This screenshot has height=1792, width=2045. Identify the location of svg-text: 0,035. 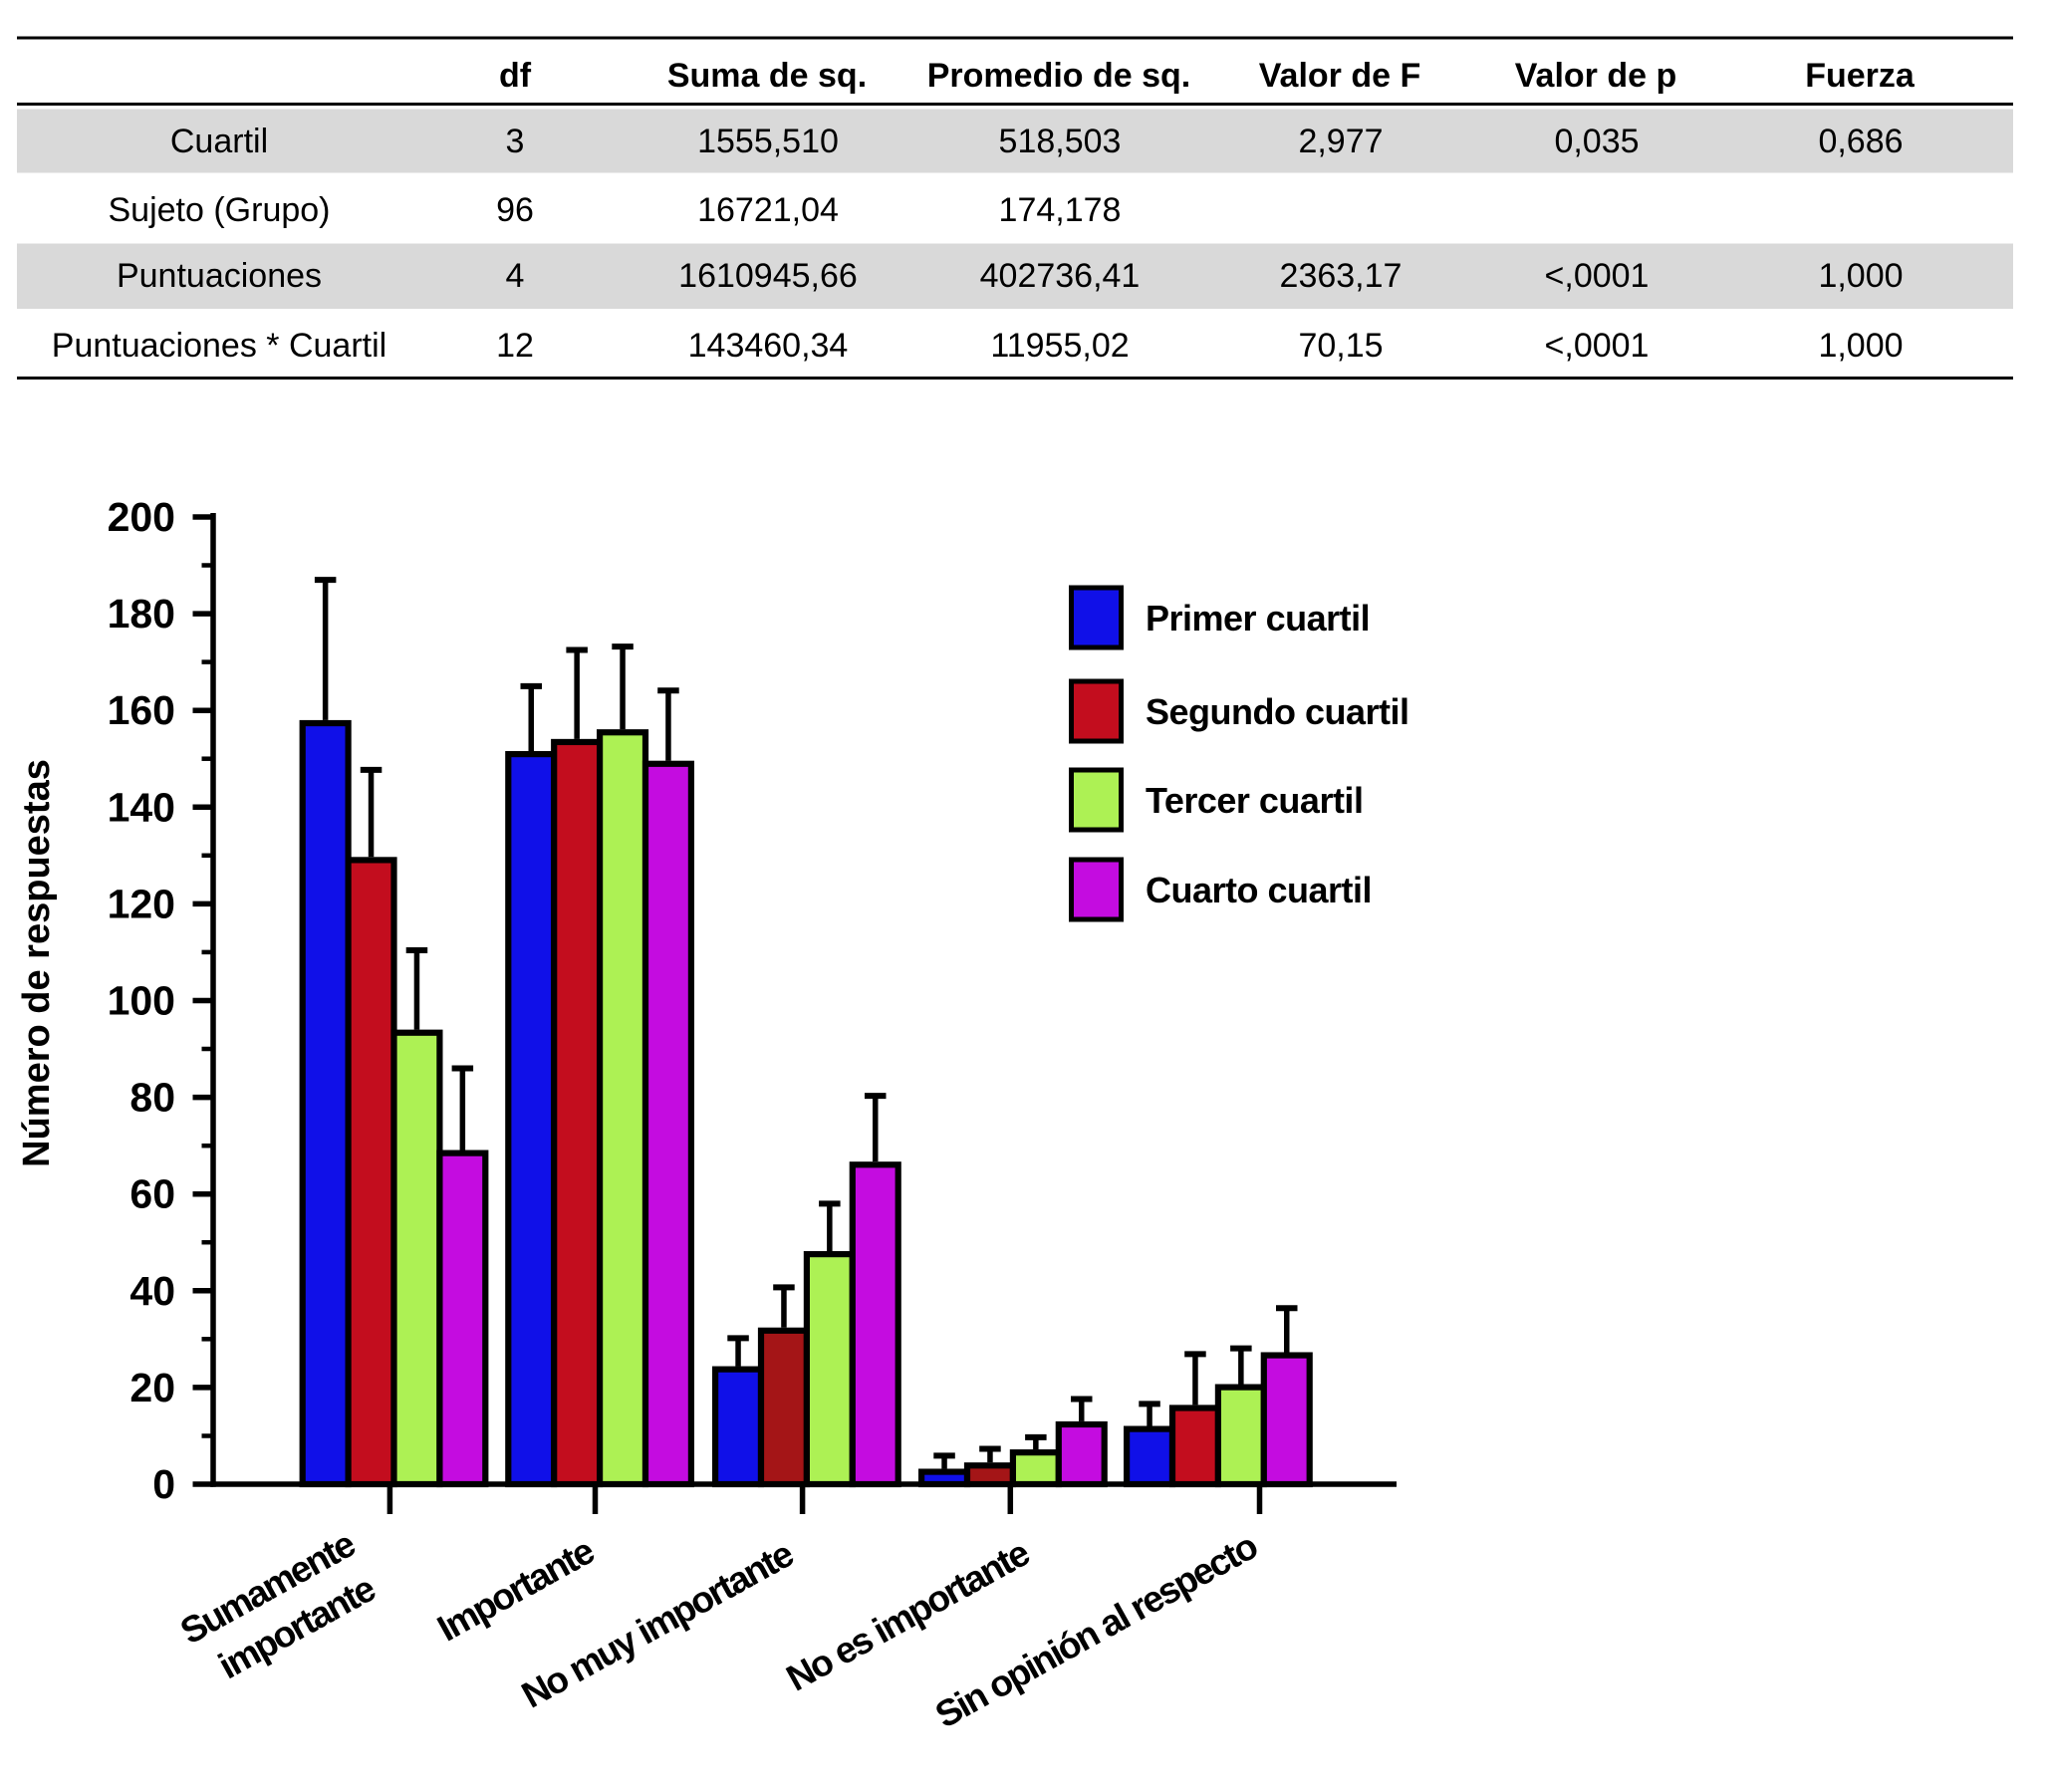
(1596, 141).